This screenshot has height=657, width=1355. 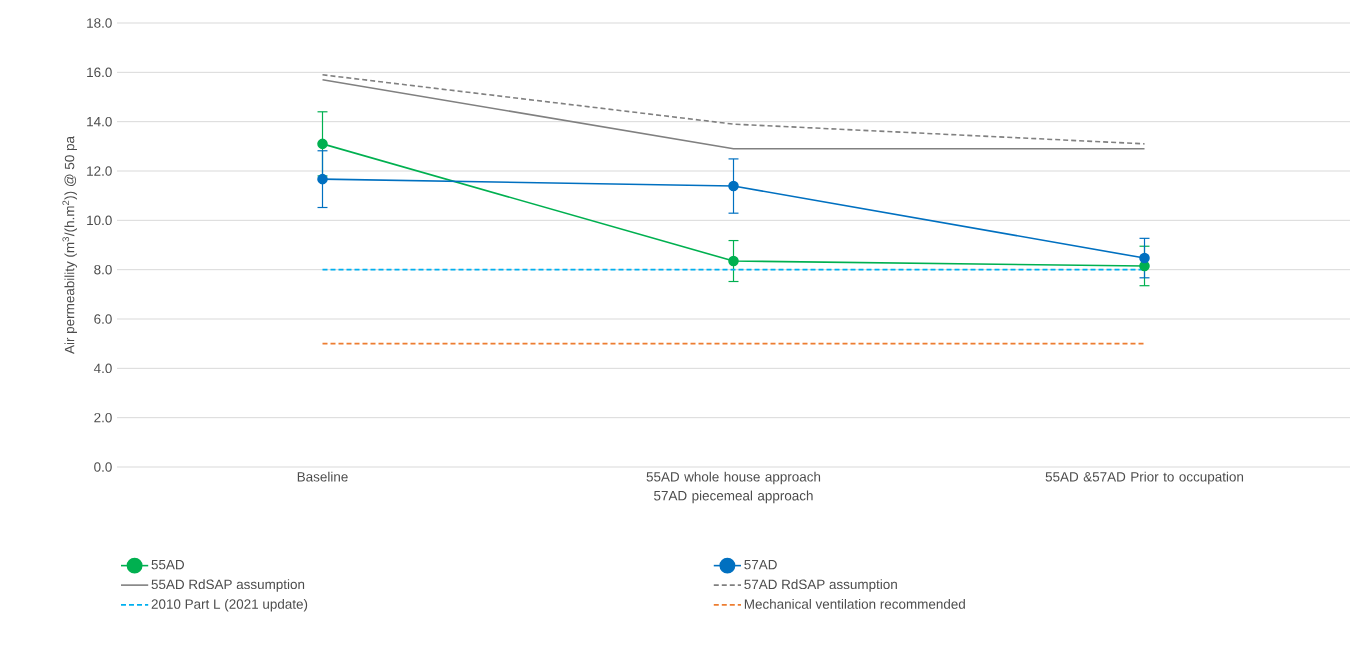 I want to click on y-tick-label: 14.0, so click(x=99, y=121).